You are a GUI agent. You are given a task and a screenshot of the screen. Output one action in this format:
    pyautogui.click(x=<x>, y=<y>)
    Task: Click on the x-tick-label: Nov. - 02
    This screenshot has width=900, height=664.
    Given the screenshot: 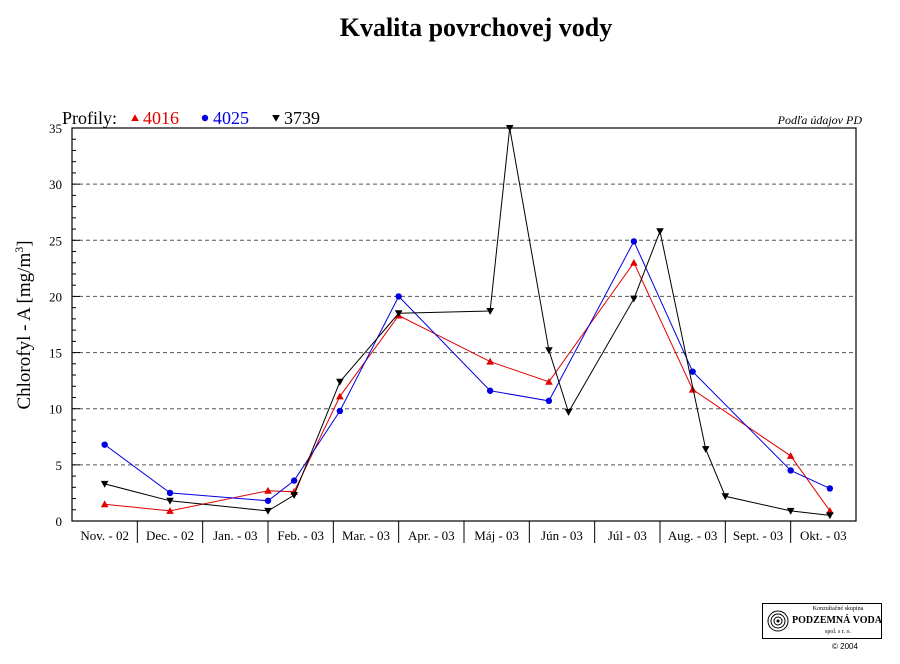 What is the action you would take?
    pyautogui.click(x=104, y=535)
    